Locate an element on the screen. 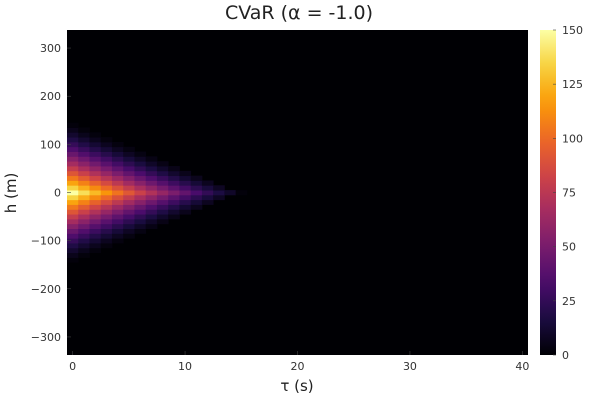  colorbar-tick-label: 25 is located at coordinates (569, 301).